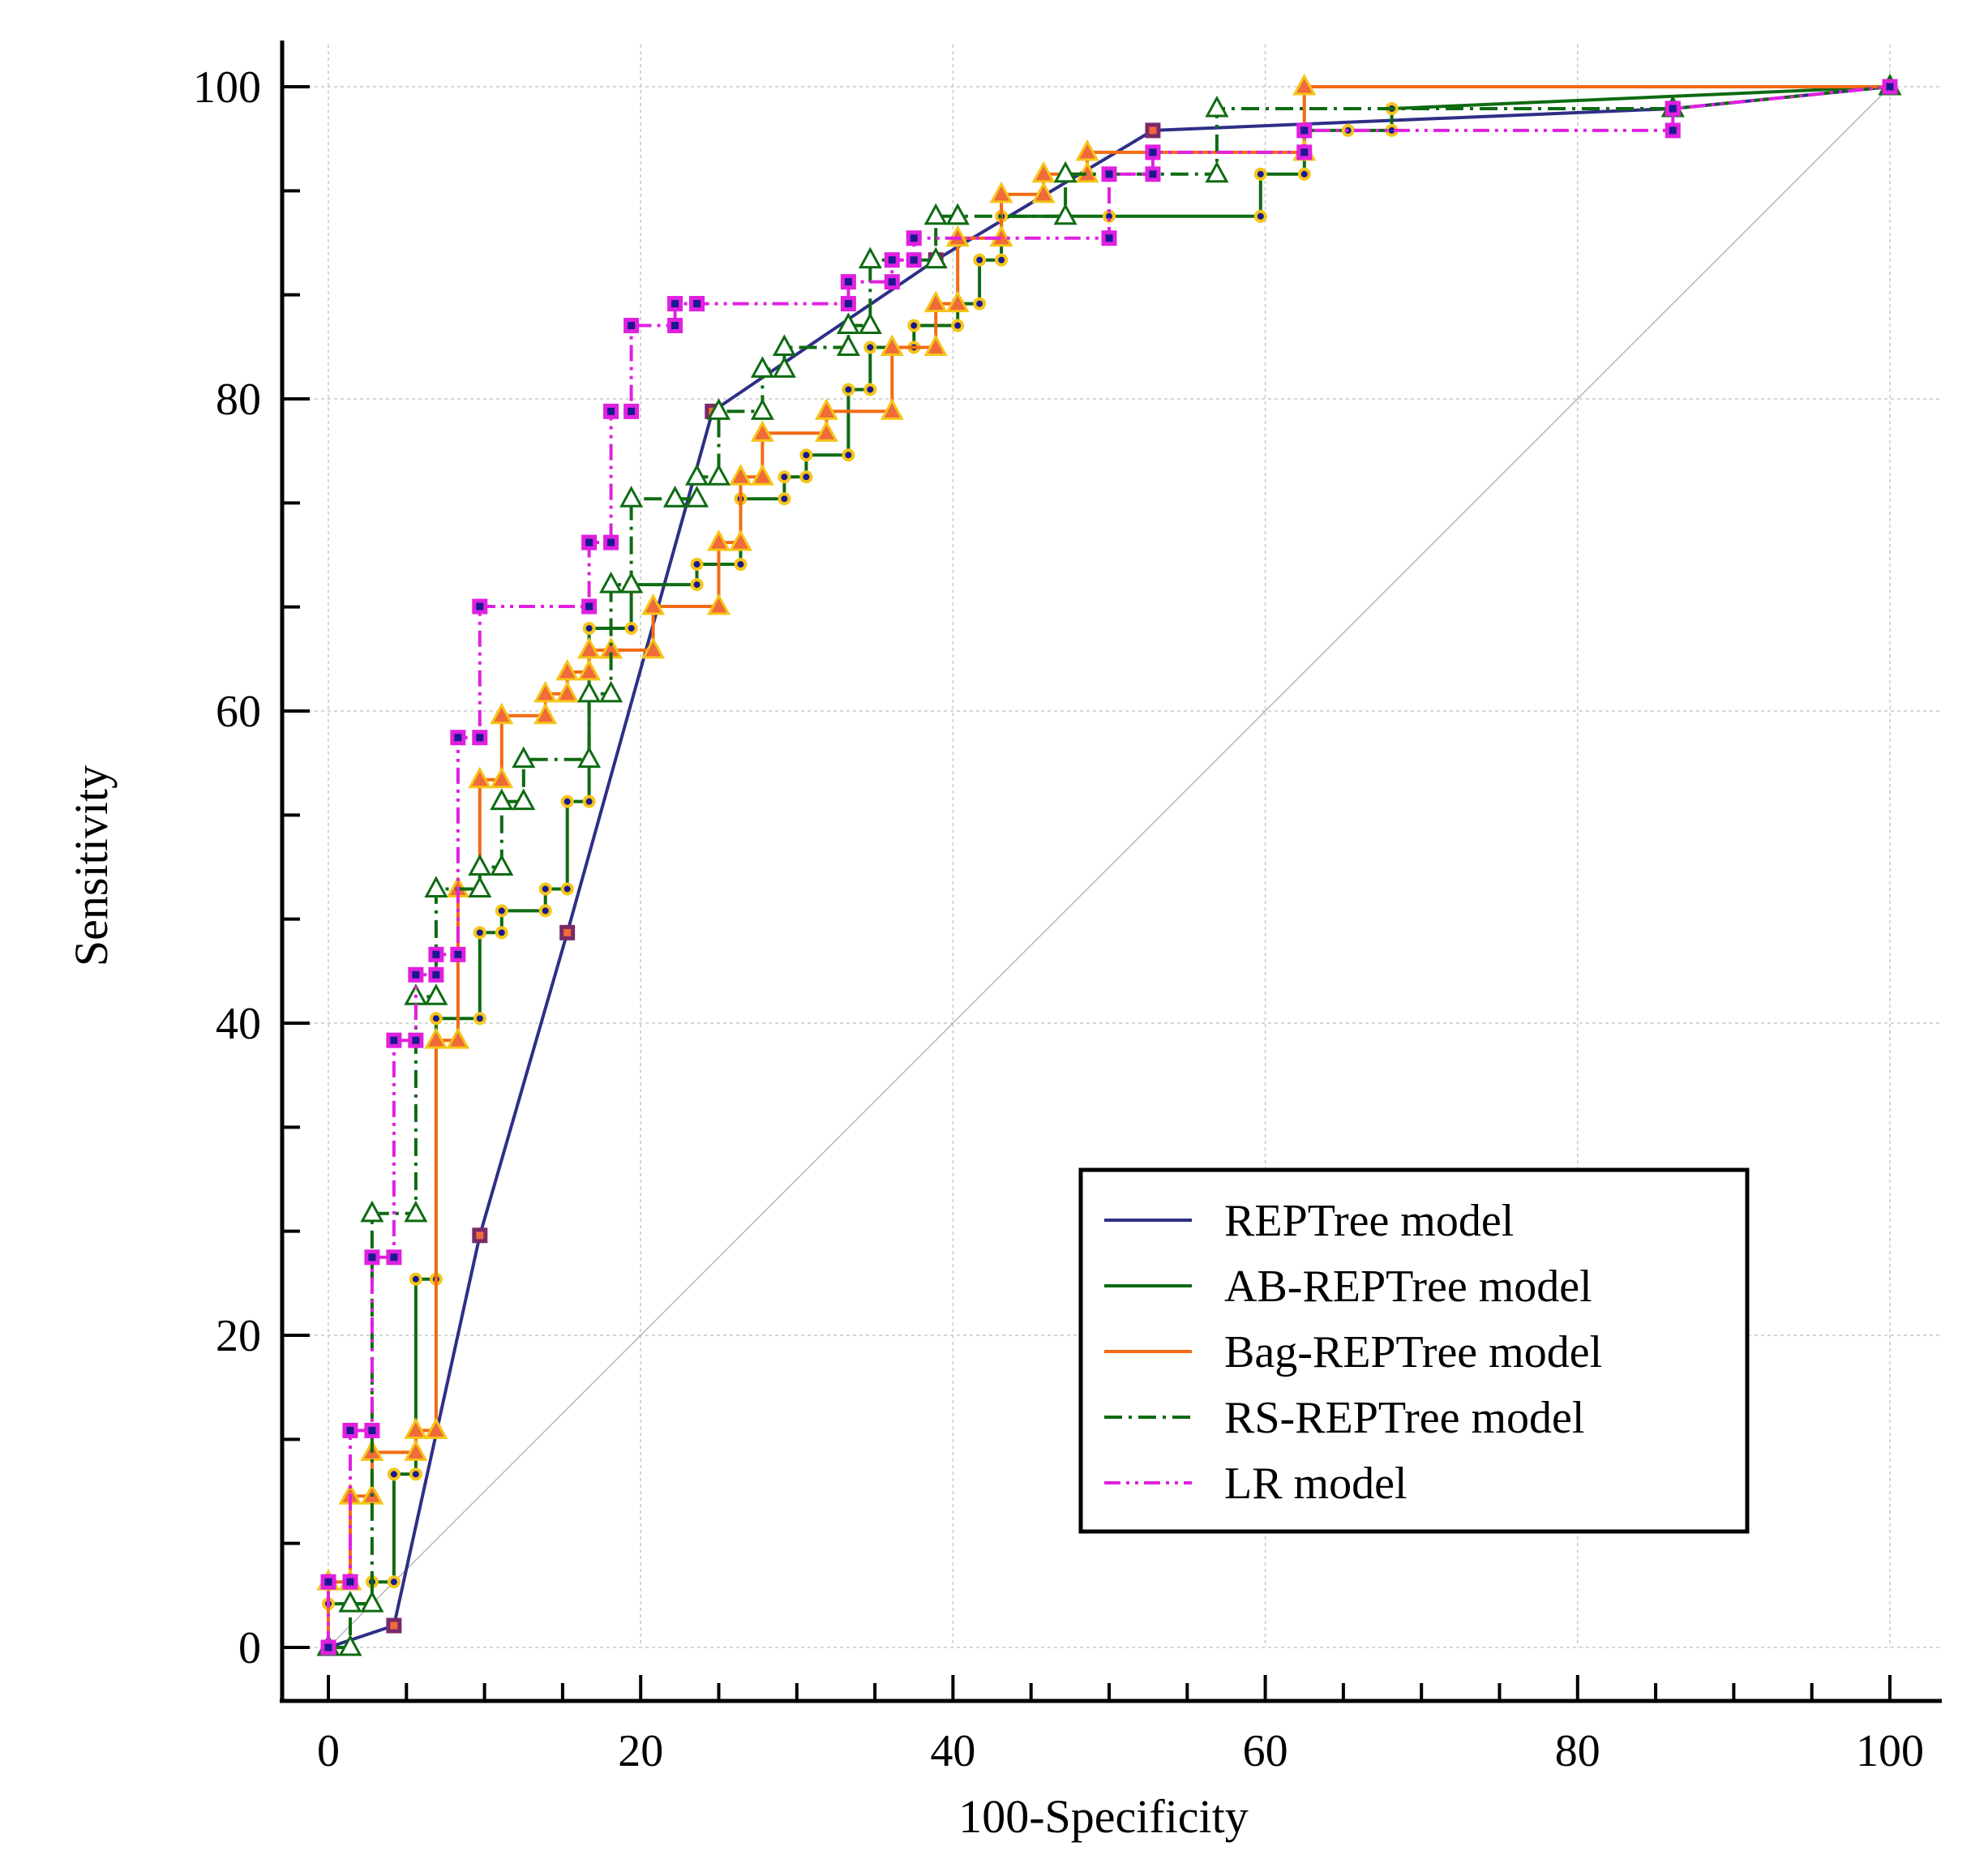 This screenshot has height=1872, width=1988. Describe the element at coordinates (1369, 1221) in the screenshot. I see `legend-label: REPTree model` at that location.